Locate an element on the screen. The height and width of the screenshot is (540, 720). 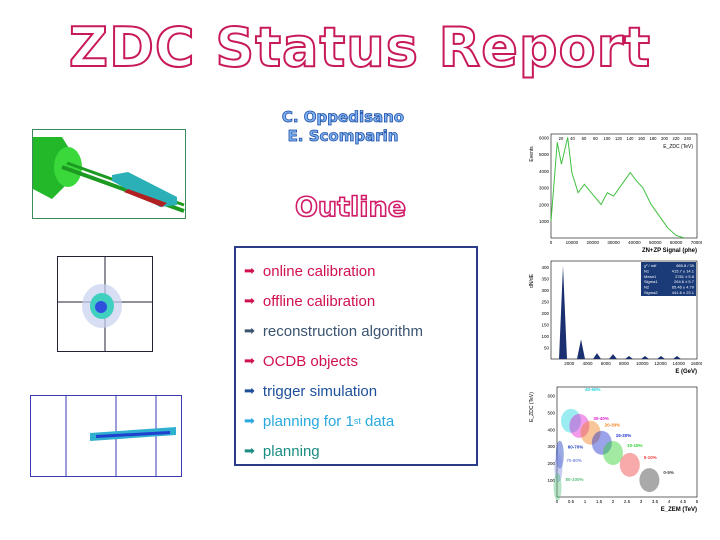
y-tick-label: 1000 is located at coordinates (544, 221).